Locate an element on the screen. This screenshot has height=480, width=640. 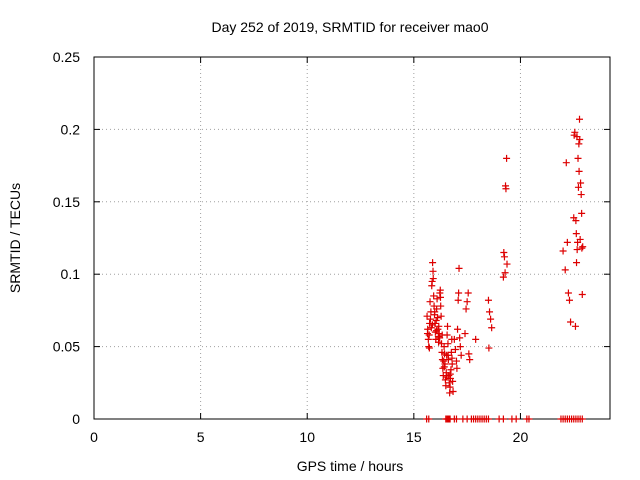
y-tick-label: 0.25 is located at coordinates (66, 57).